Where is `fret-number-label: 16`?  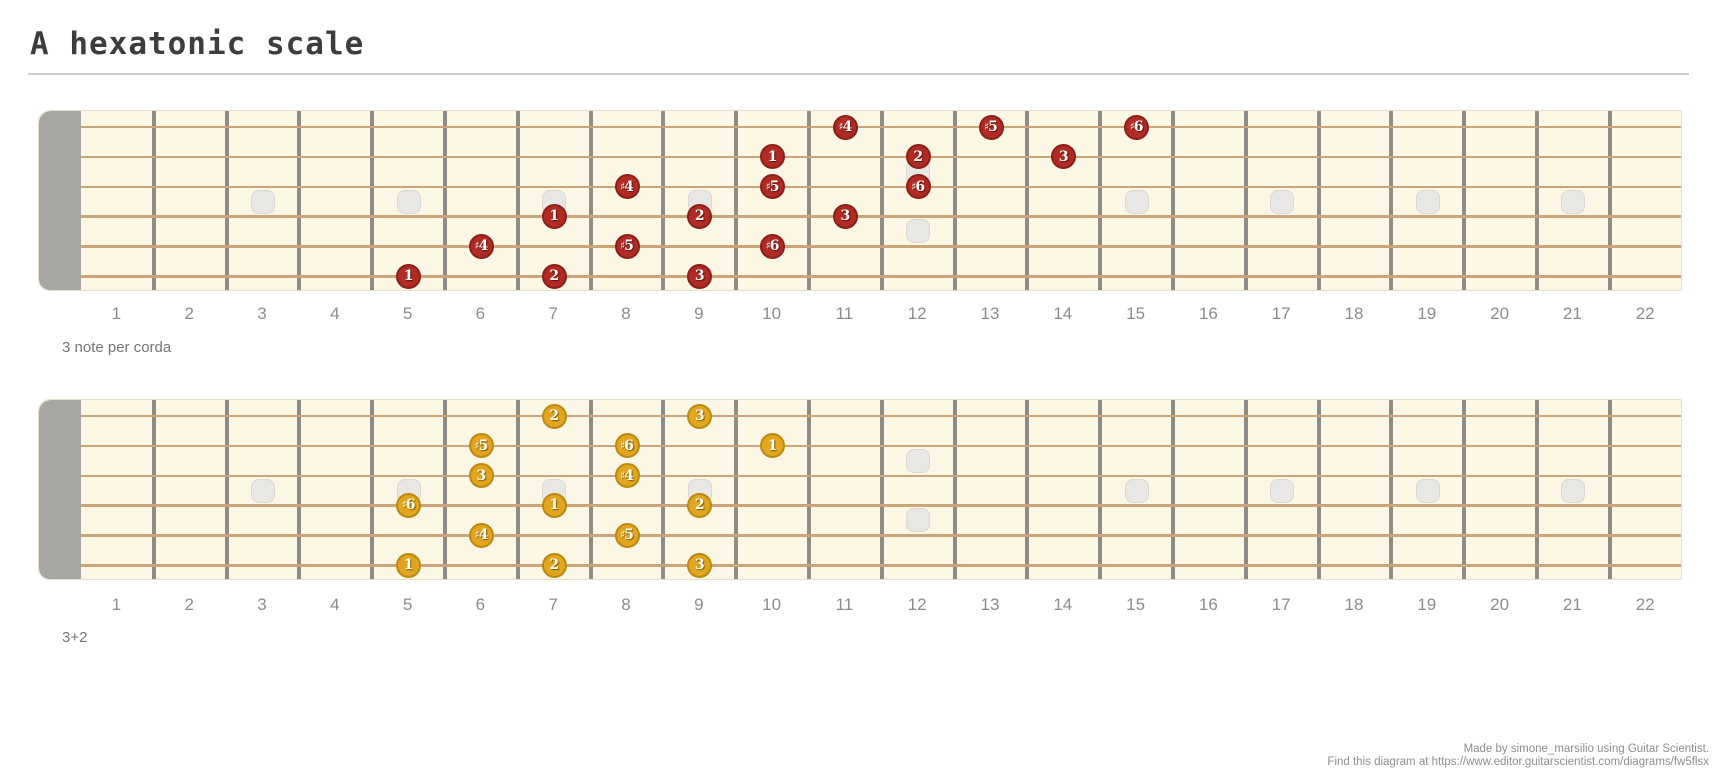 fret-number-label: 16 is located at coordinates (1208, 604).